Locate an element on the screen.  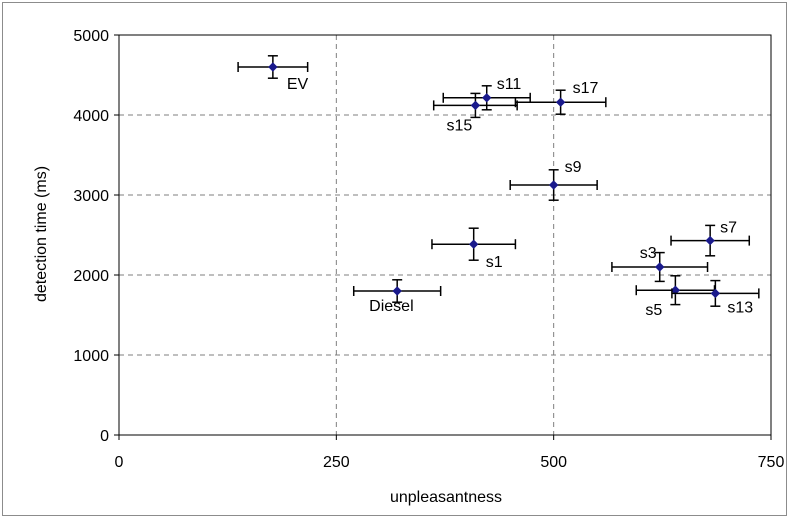
y-tick-label: 4000 is located at coordinates (91, 116).